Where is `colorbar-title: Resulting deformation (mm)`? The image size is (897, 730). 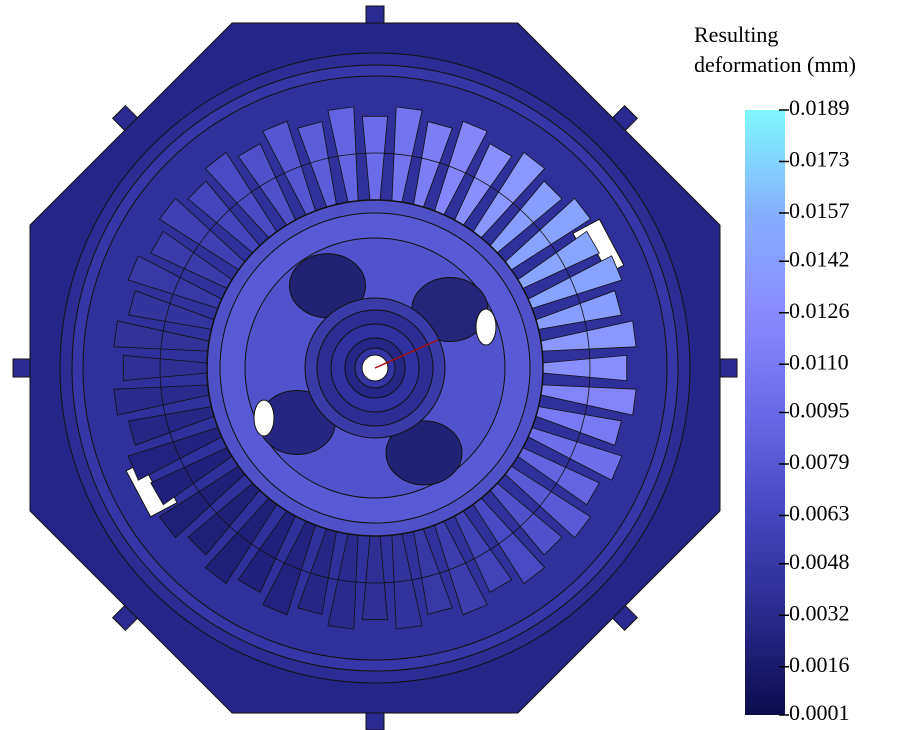
colorbar-title: Resulting deformation (mm) is located at coordinates (775, 49).